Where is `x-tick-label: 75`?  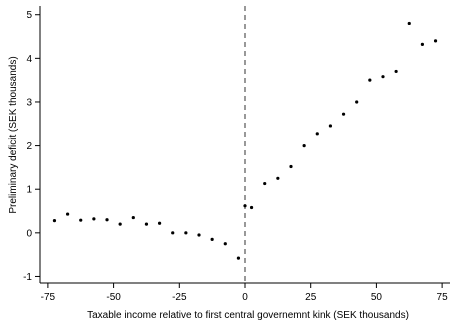 x-tick-label: 75 is located at coordinates (443, 297).